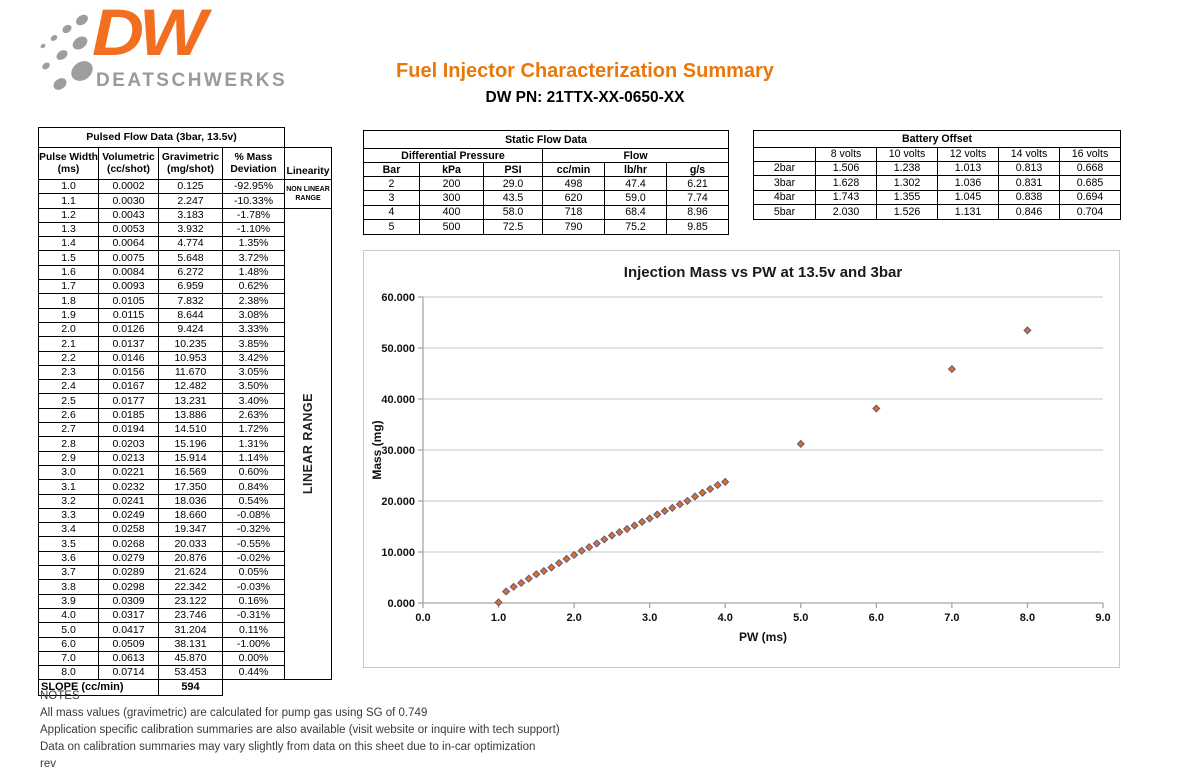 The width and height of the screenshot is (1196, 780). I want to click on table-cell: 1.743, so click(846, 197).